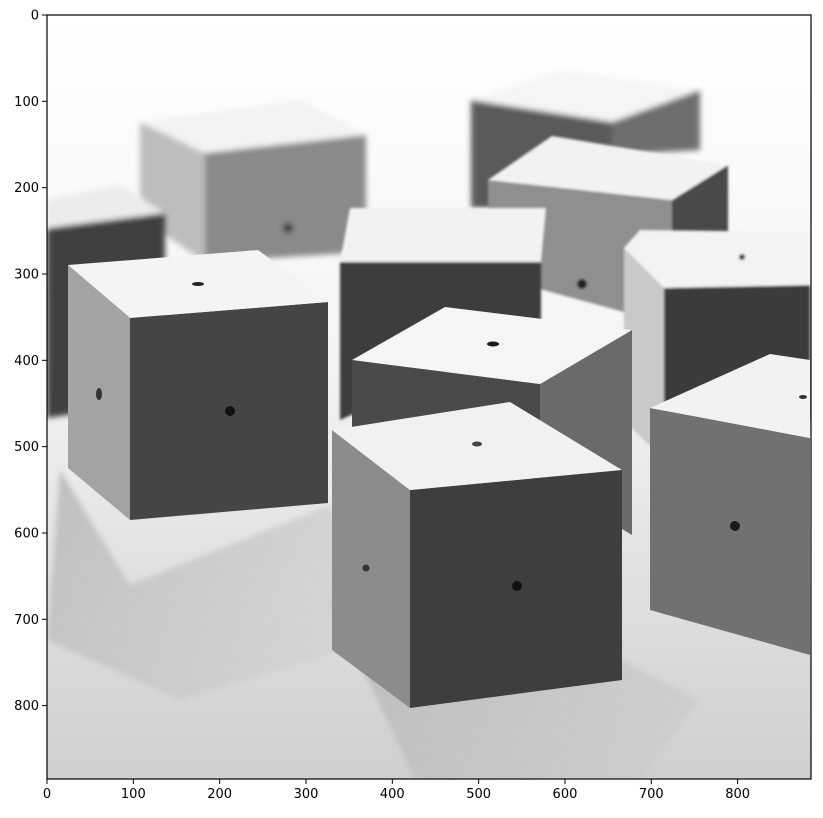 The height and width of the screenshot is (818, 823). What do you see at coordinates (133, 794) in the screenshot?
I see `x-tick-label: 100` at bounding box center [133, 794].